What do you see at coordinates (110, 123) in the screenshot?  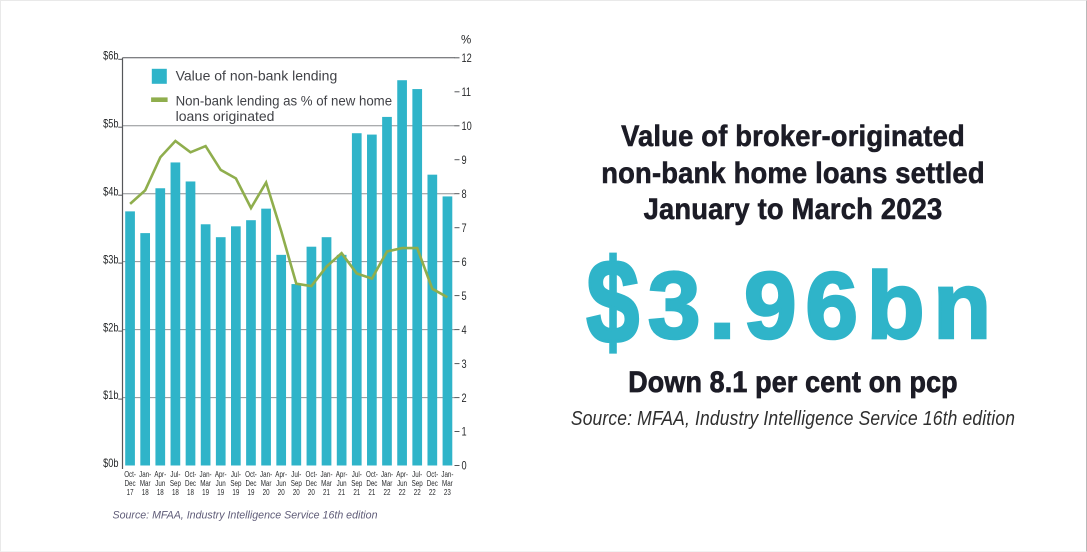 I see `svg-text: $5b` at bounding box center [110, 123].